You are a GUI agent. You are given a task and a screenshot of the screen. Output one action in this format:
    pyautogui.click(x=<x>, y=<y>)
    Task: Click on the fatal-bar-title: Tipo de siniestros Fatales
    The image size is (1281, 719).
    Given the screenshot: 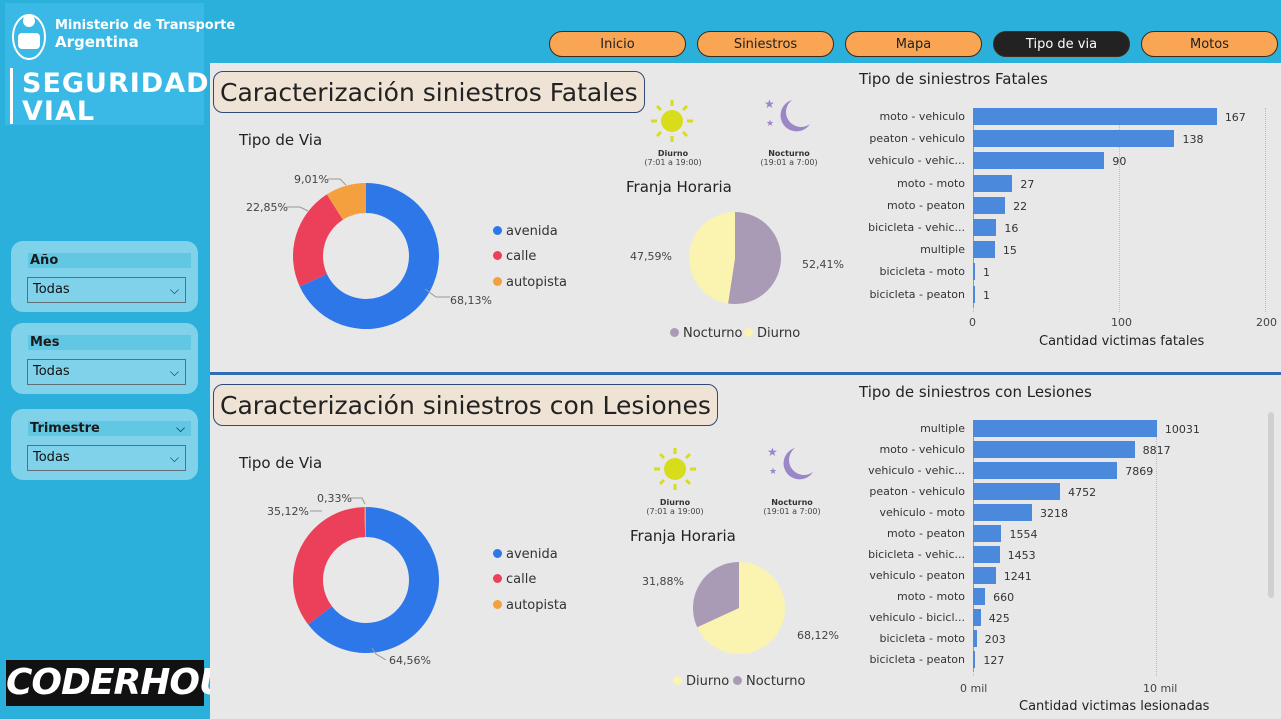 What is the action you would take?
    pyautogui.click(x=953, y=79)
    